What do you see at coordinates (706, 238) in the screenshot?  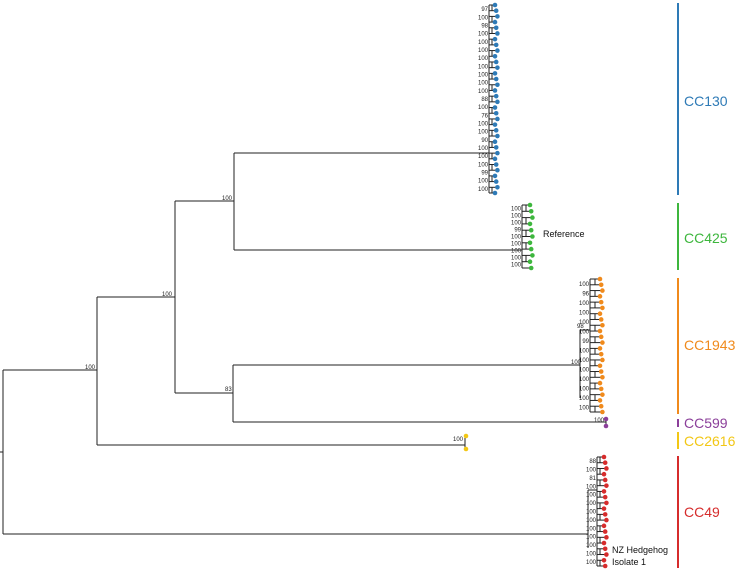 I see `clade-label-cc425: CC425` at bounding box center [706, 238].